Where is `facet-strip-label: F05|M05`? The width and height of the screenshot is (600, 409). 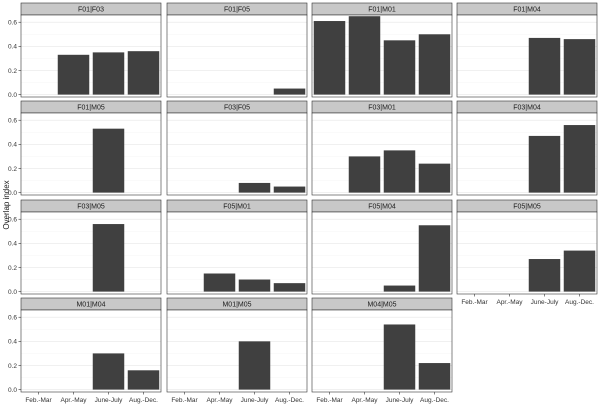 facet-strip-label: F05|M05 is located at coordinates (527, 207).